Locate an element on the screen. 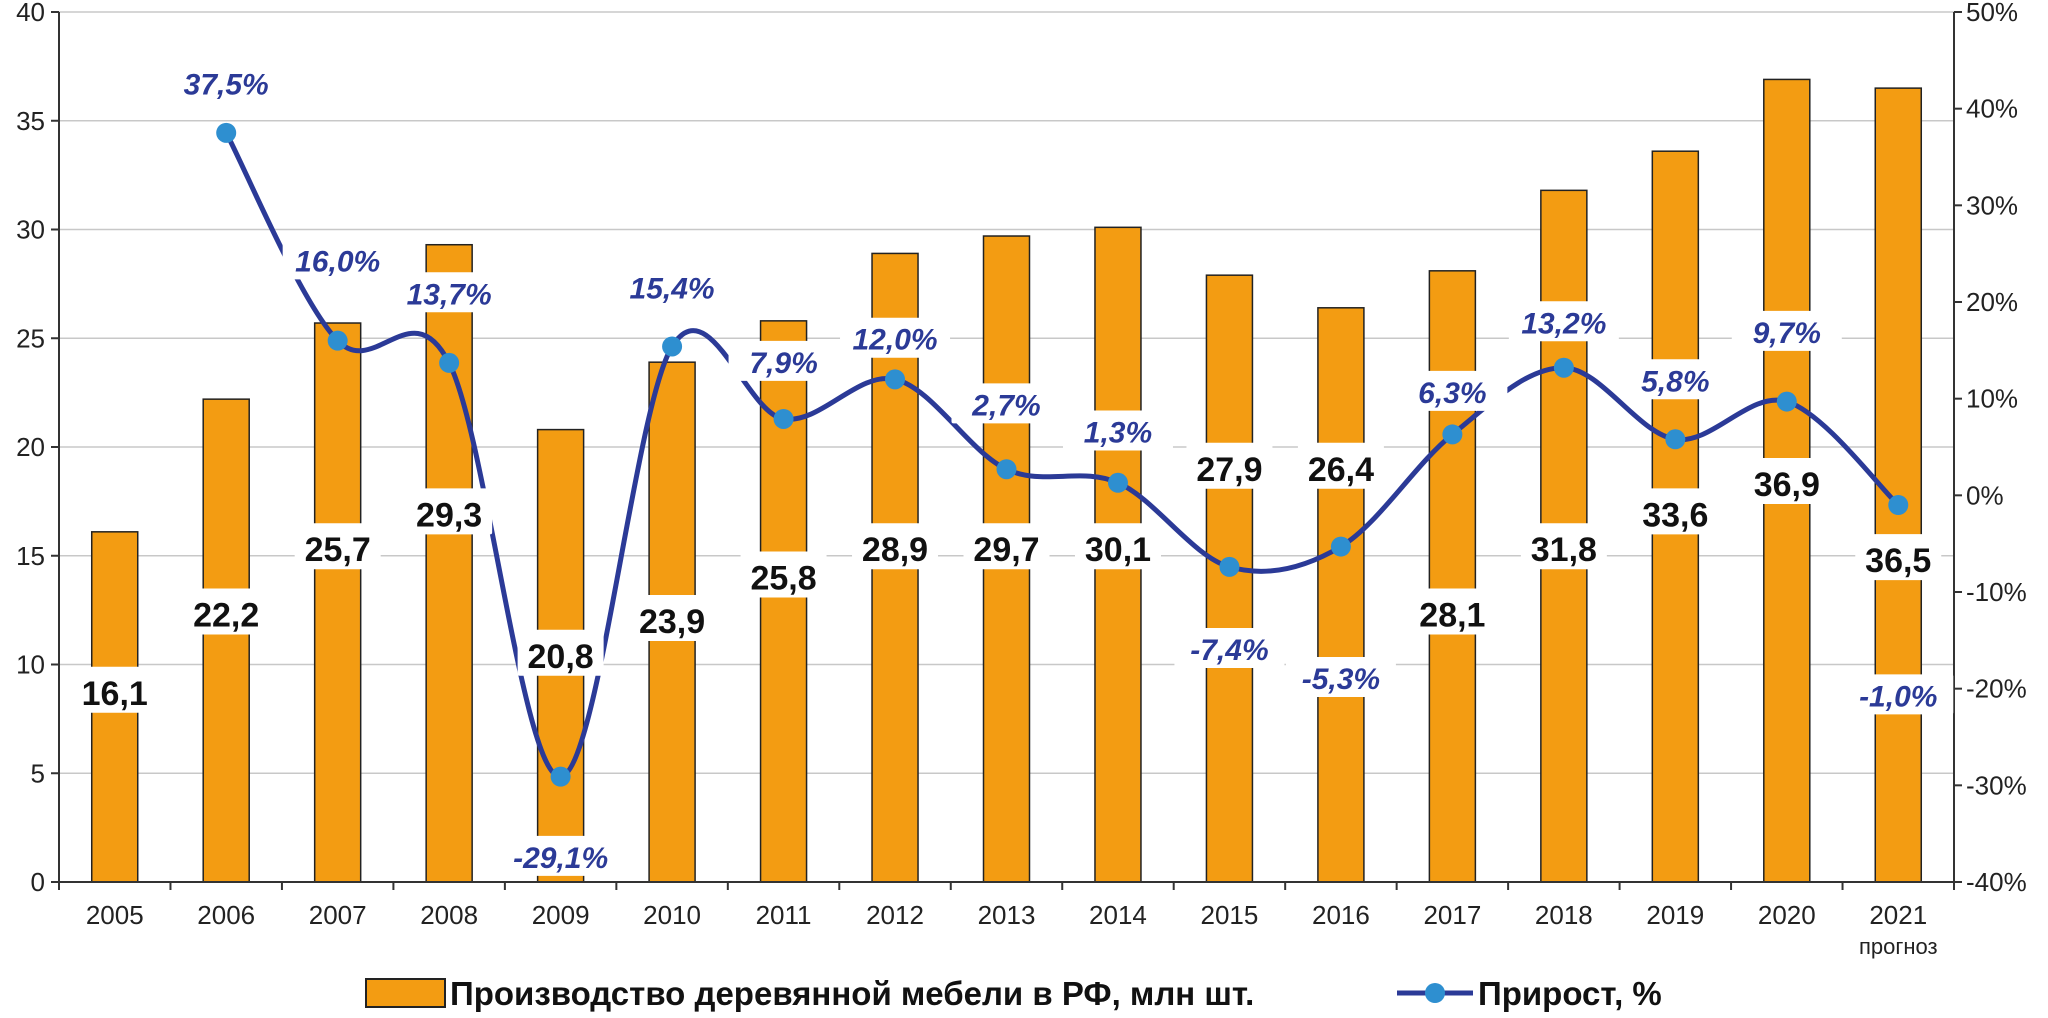 The height and width of the screenshot is (1018, 2048). bar-value-label: 23,9 is located at coordinates (672, 618).